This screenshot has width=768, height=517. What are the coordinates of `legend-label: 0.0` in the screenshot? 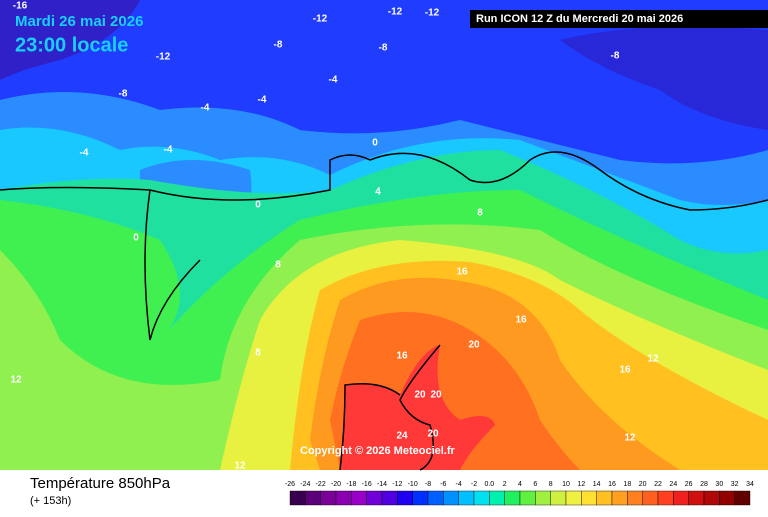 It's located at (489, 484).